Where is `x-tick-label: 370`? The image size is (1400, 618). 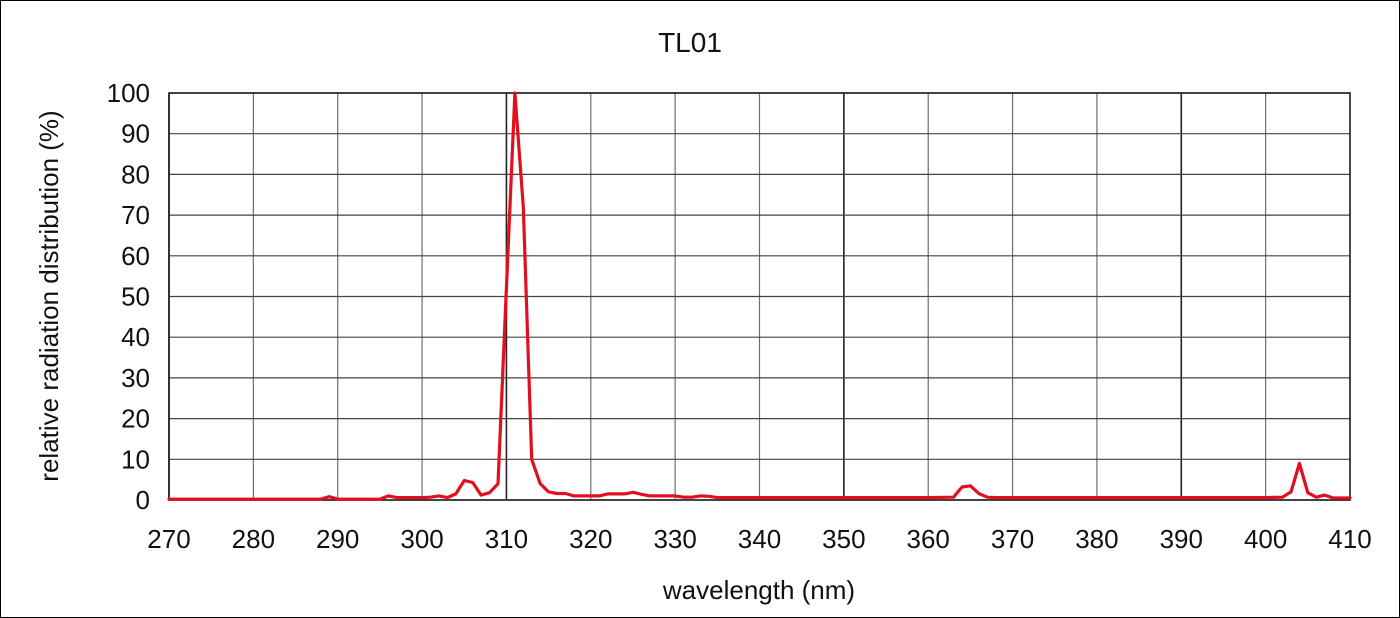 x-tick-label: 370 is located at coordinates (1012, 539).